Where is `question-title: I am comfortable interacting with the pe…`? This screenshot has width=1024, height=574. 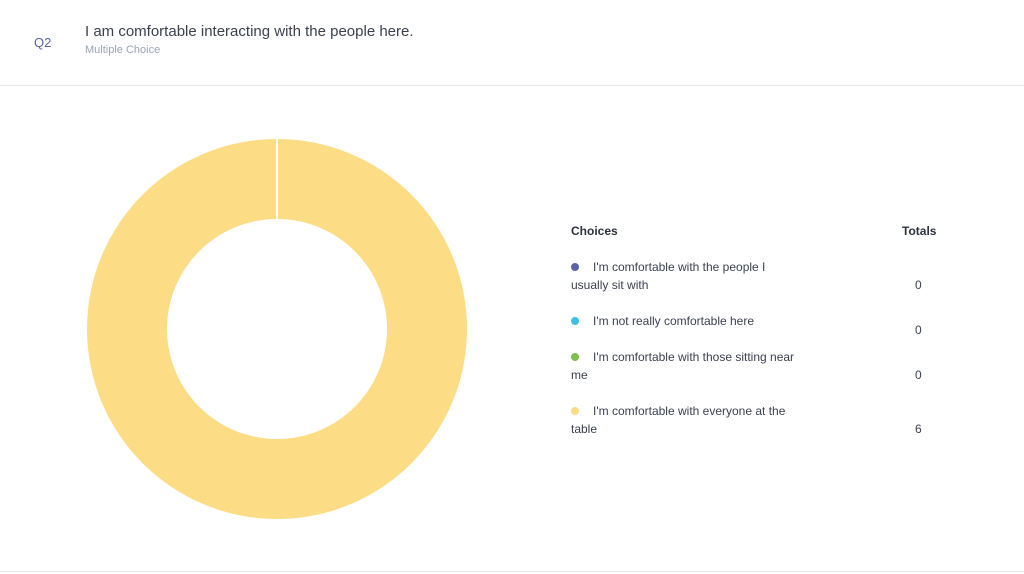
question-title: I am comfortable interacting with the pe… is located at coordinates (249, 31).